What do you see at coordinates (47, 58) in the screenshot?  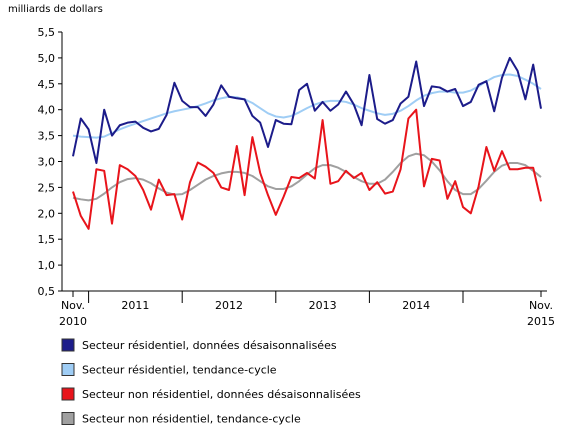 I see `y-tick-label: 5,0` at bounding box center [47, 58].